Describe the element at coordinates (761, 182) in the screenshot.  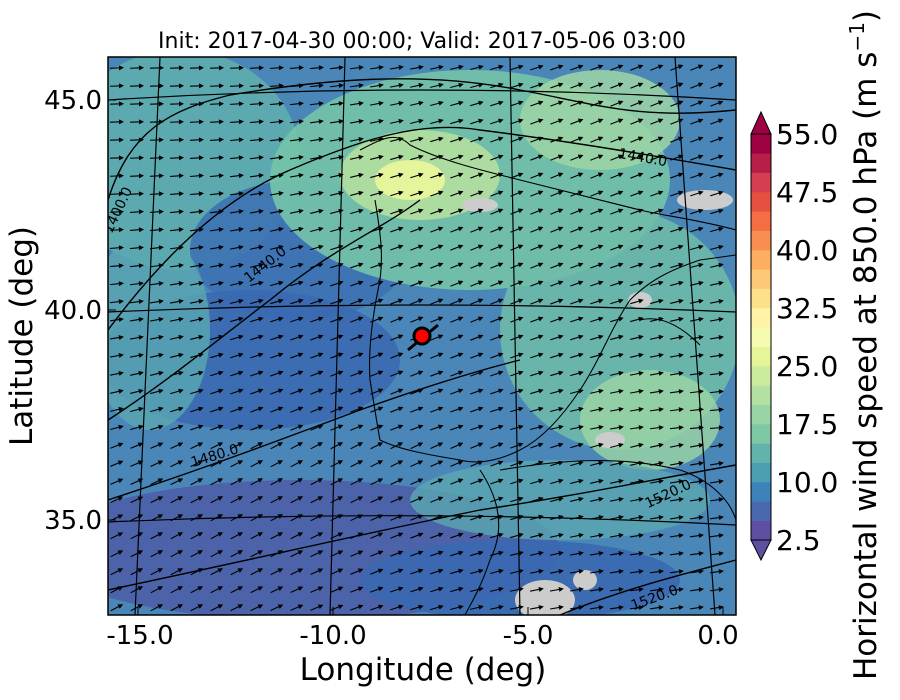
I see `colorbar-band` at that location.